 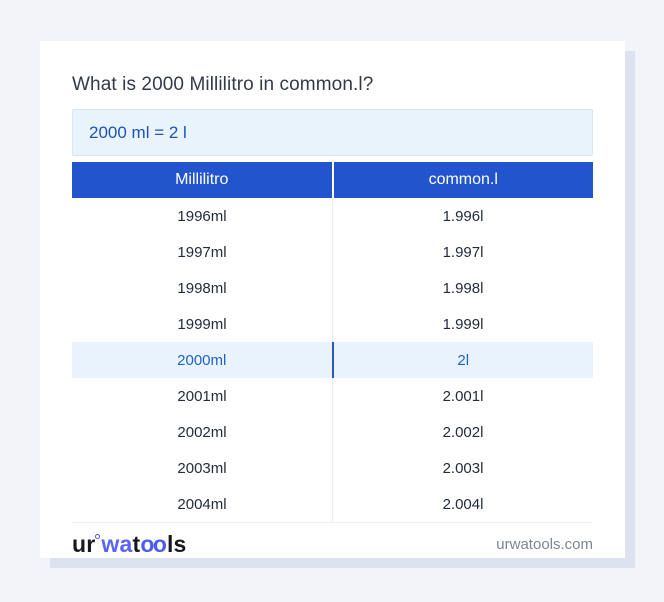 I want to click on table-row: 1999ml 1.999l, so click(x=332, y=324).